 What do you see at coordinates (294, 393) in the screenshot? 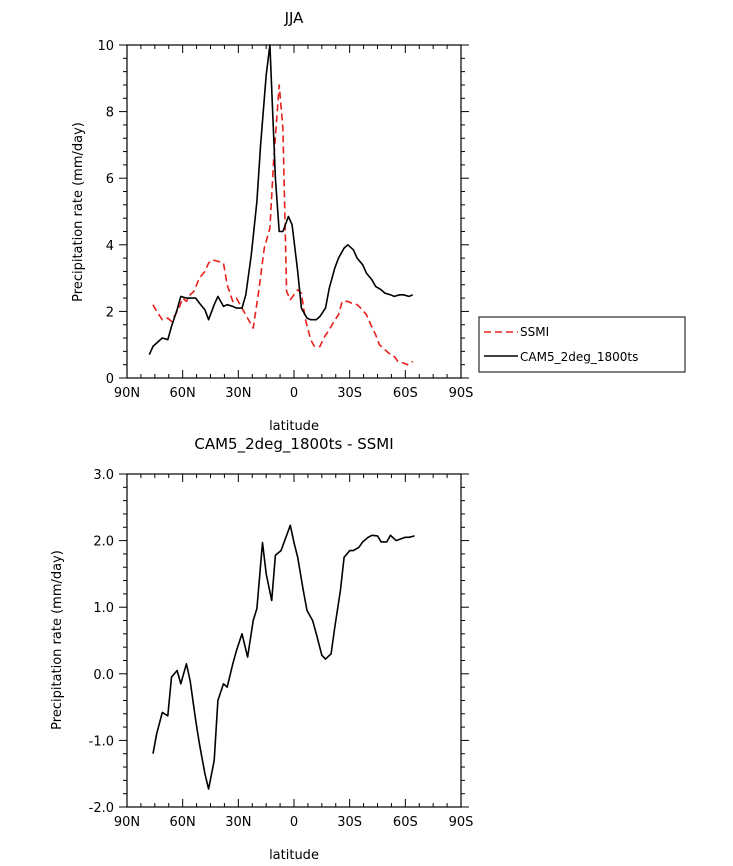
I see `top-x-tick-label: 0` at bounding box center [294, 393].